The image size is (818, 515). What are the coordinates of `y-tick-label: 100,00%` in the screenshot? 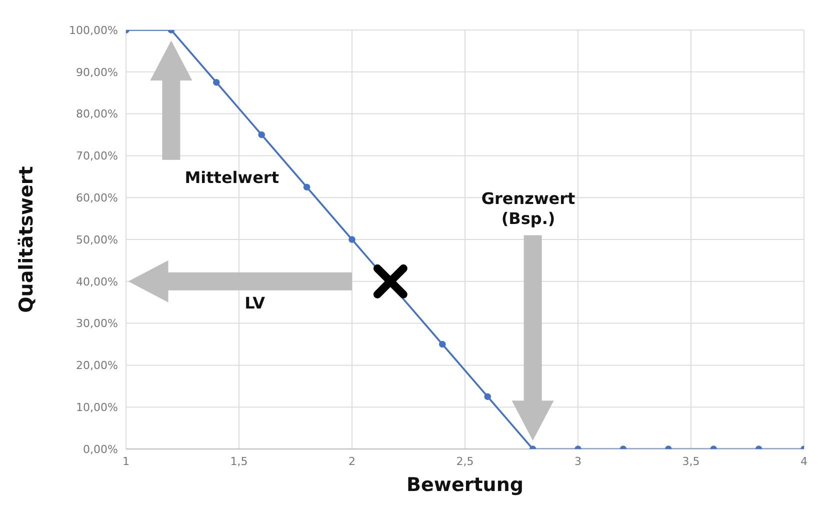 It's located at (93, 30).